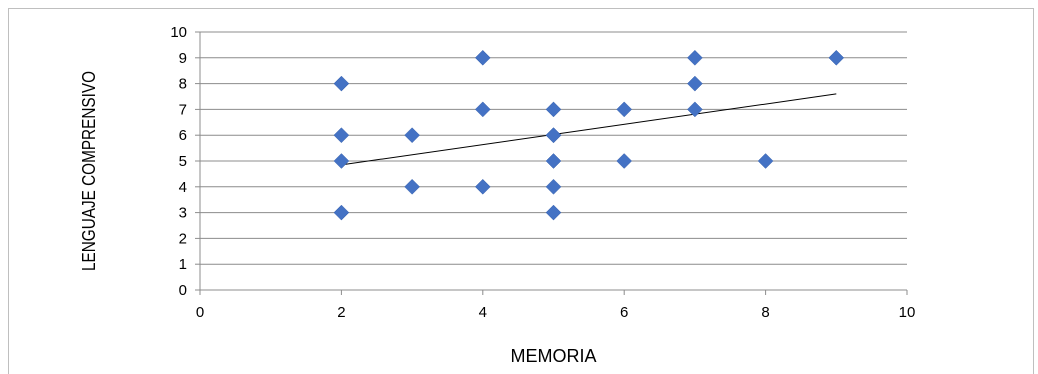  Describe the element at coordinates (183, 290) in the screenshot. I see `y-tick-label: 0` at that location.